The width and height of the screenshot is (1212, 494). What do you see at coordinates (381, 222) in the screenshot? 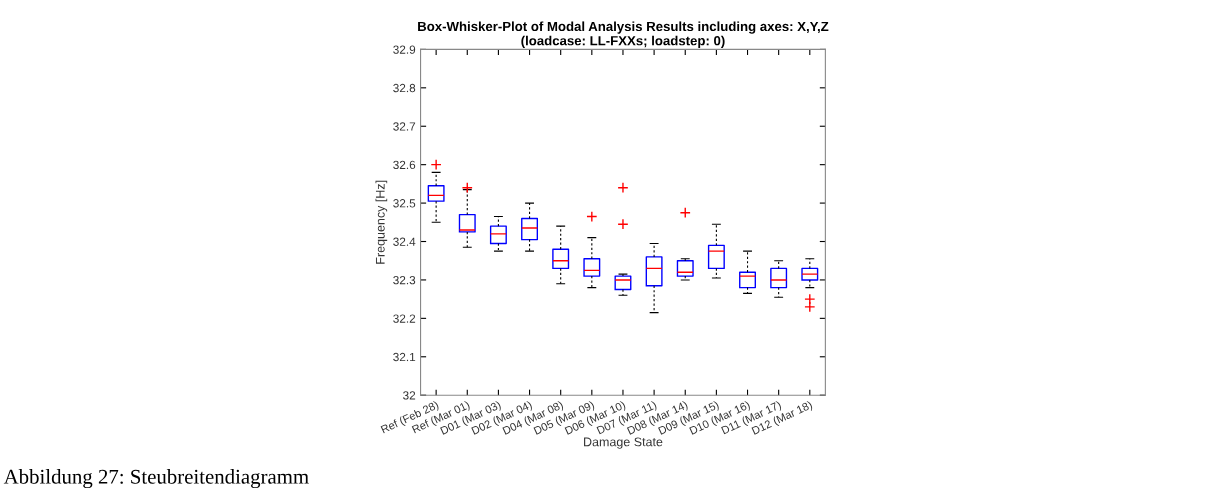
I see `y-axis-title: Frequency [Hz]` at bounding box center [381, 222].